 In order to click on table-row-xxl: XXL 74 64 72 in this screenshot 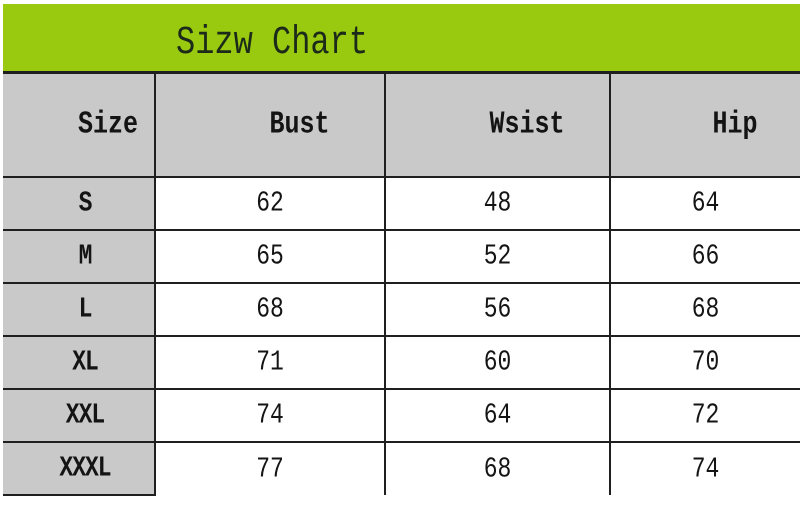, I will do `click(401, 415)`.